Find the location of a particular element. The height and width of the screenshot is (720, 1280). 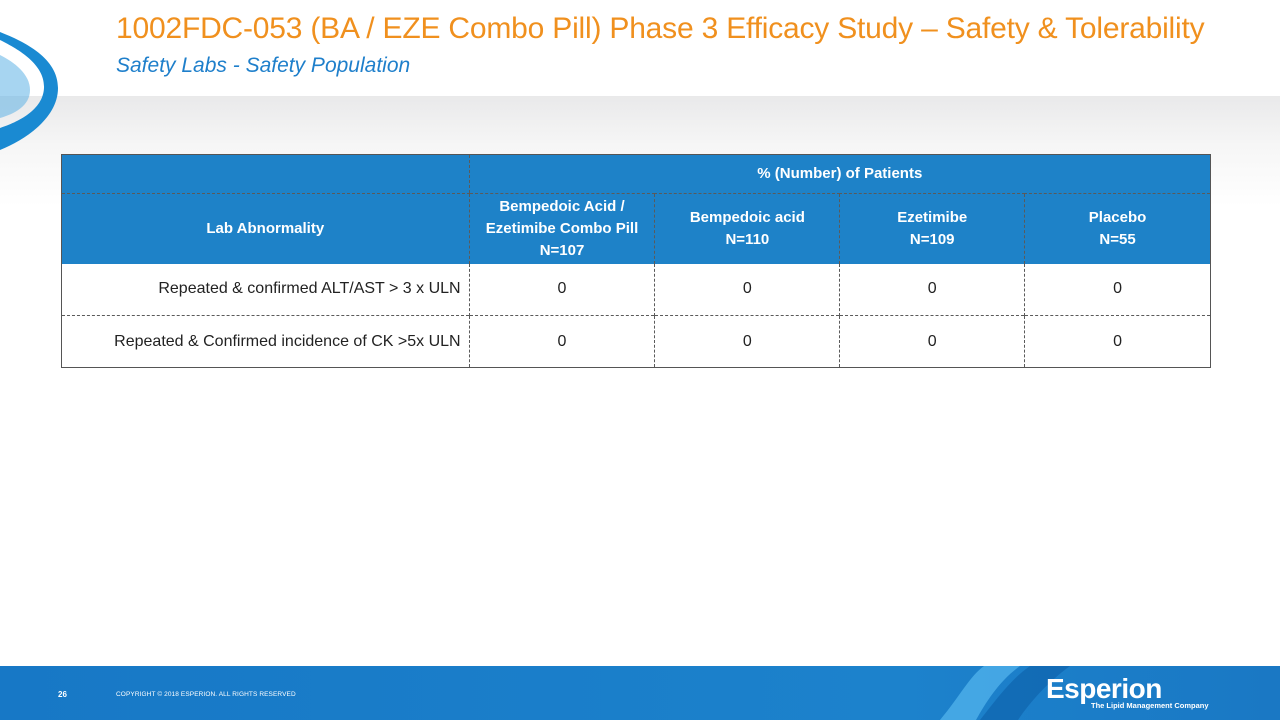

row-label: Repeated & confirmed ALT/AST > 3 x ULN is located at coordinates (265, 289).